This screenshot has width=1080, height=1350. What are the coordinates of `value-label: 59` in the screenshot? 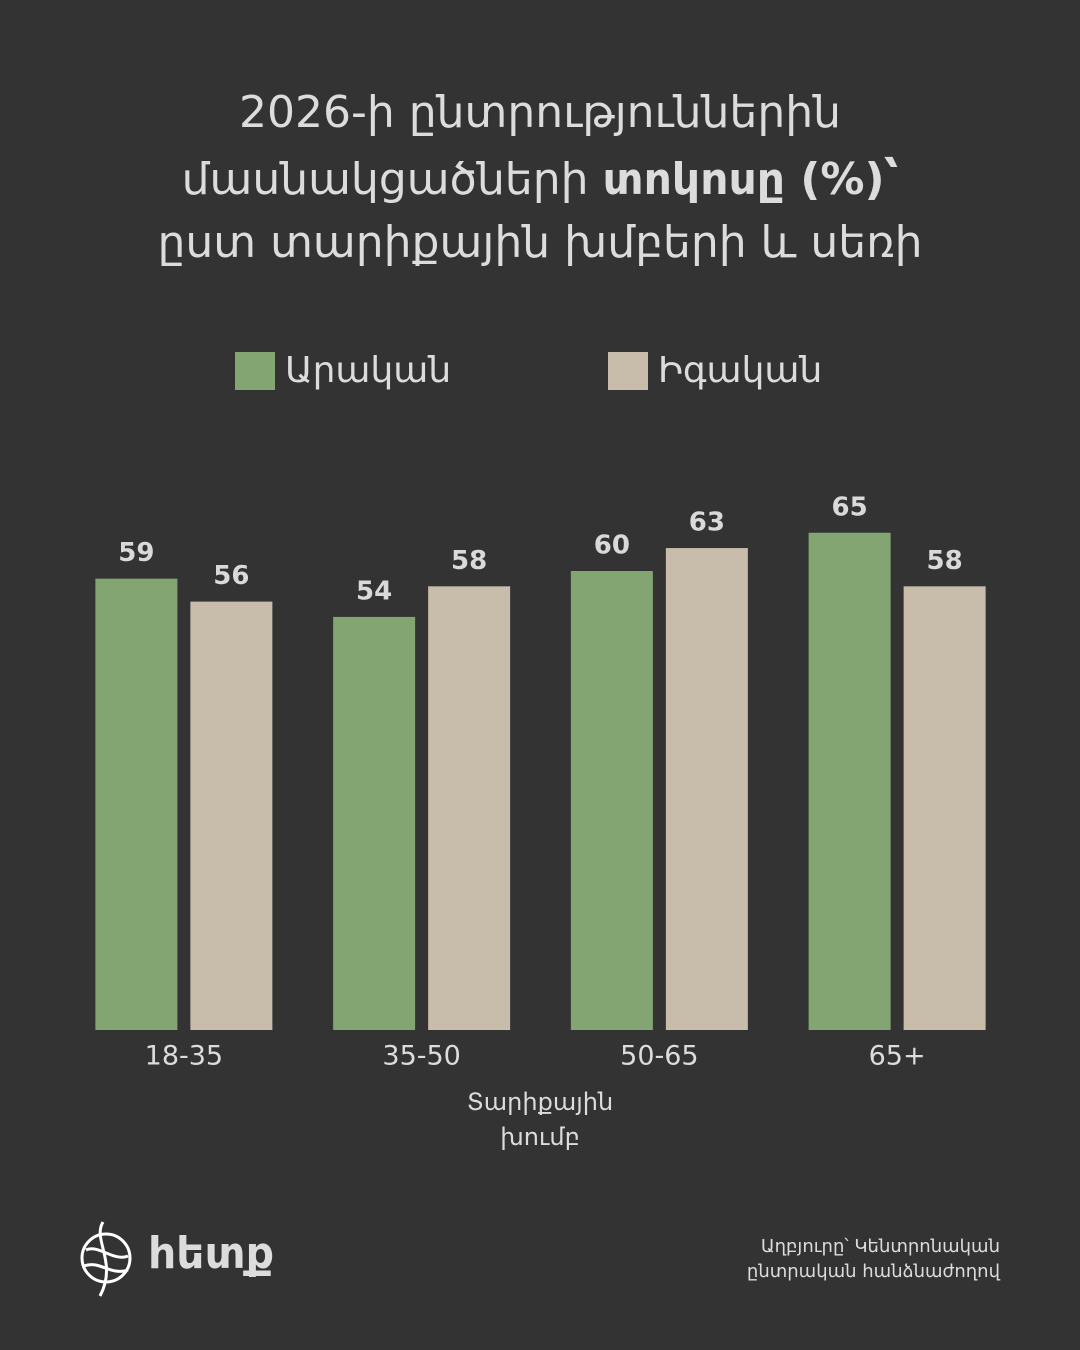 It's located at (136, 553).